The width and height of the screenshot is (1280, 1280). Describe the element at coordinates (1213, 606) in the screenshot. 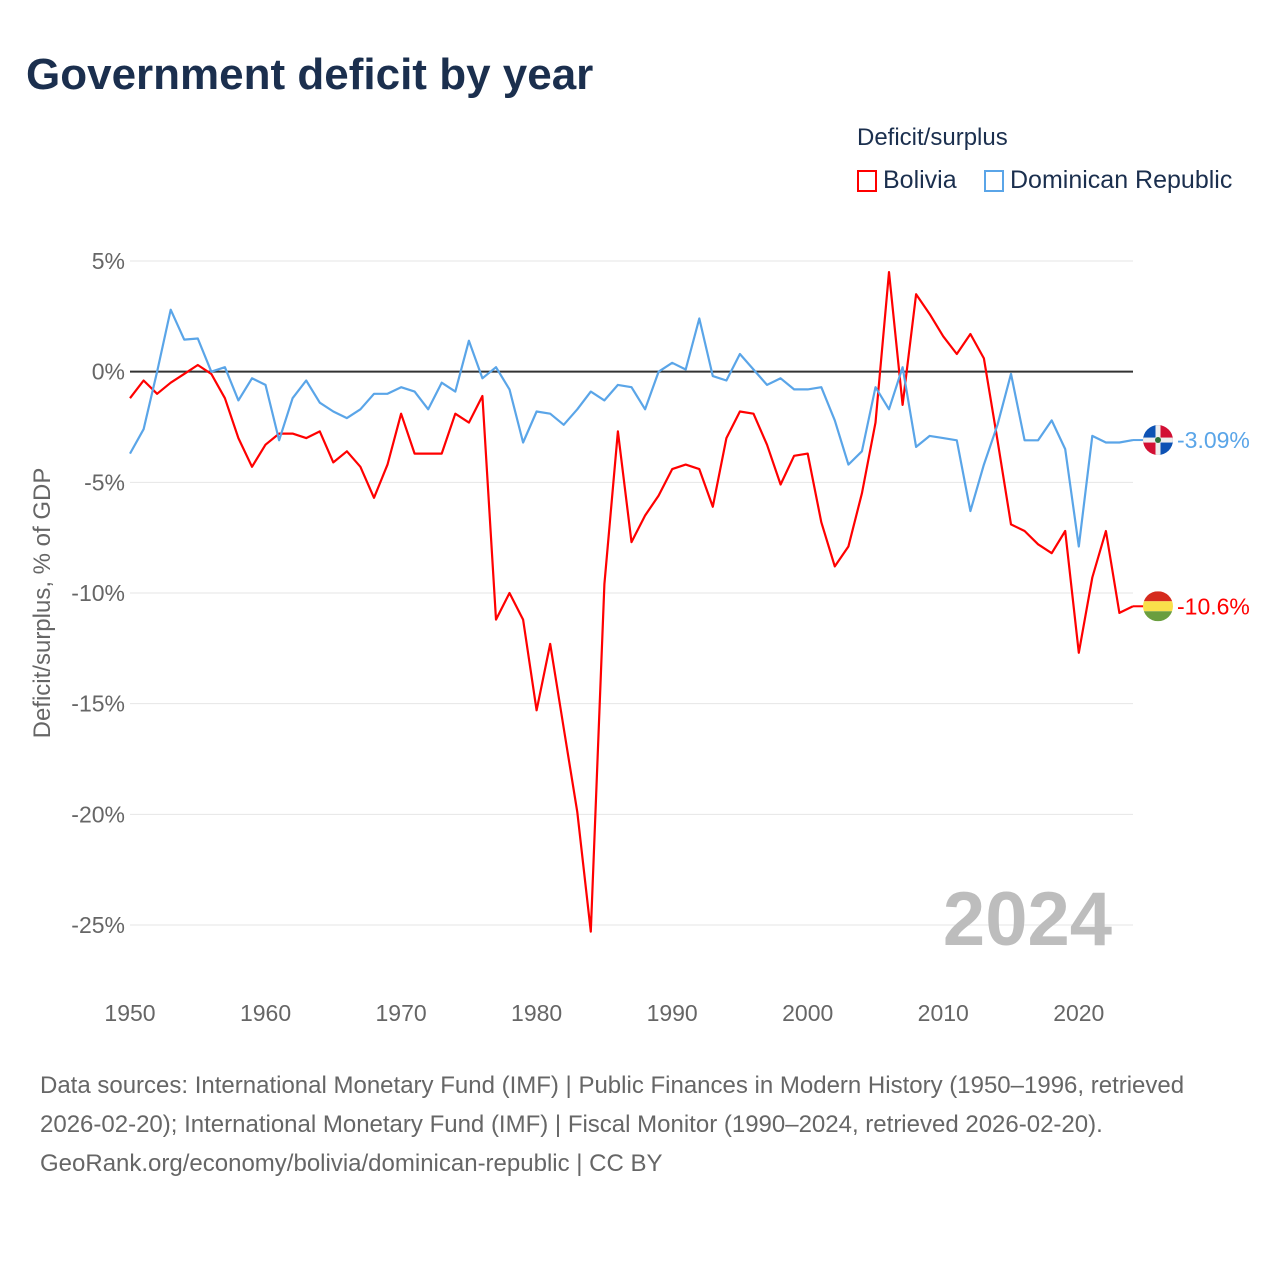

I see `end-value-label: -10.6%` at that location.